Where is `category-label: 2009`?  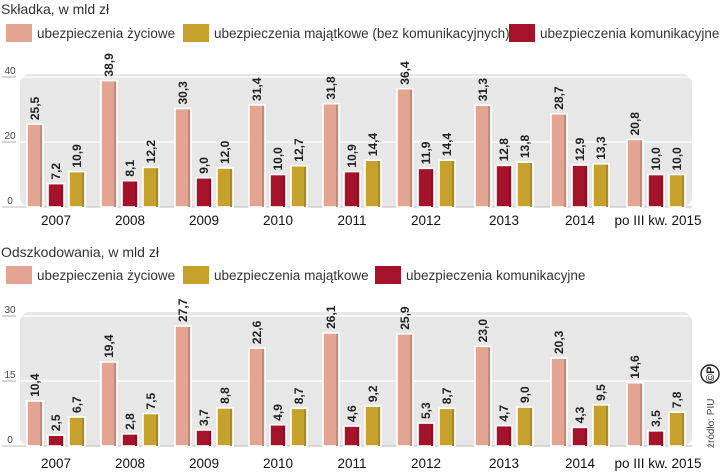 category-label: 2009 is located at coordinates (204, 220).